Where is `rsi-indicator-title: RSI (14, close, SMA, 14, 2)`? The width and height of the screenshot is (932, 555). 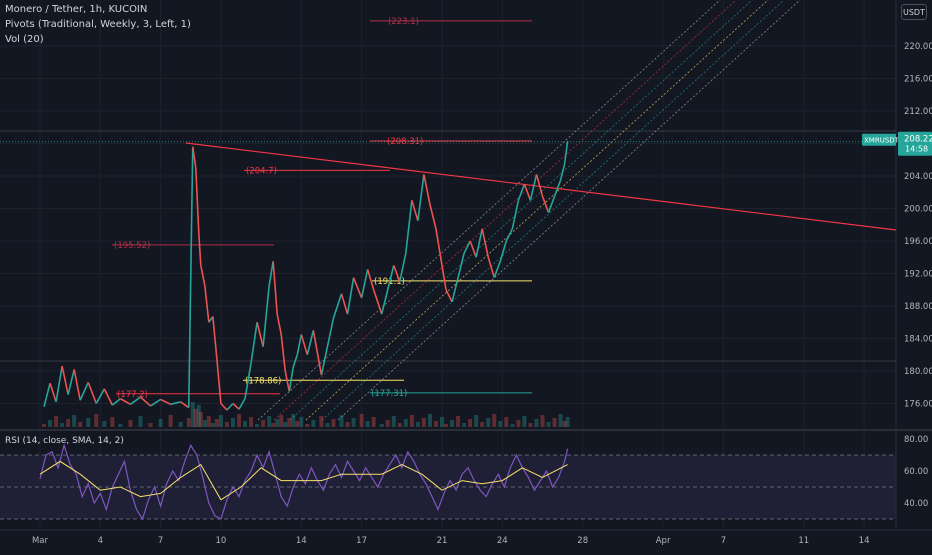 rsi-indicator-title: RSI (14, close, SMA, 14, 2) is located at coordinates (64, 441).